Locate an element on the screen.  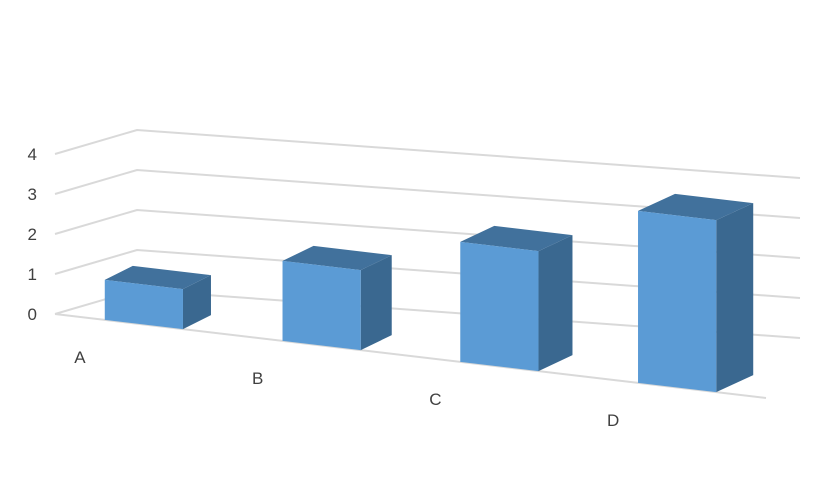
x-axis: A B C D is located at coordinates (346, 389).